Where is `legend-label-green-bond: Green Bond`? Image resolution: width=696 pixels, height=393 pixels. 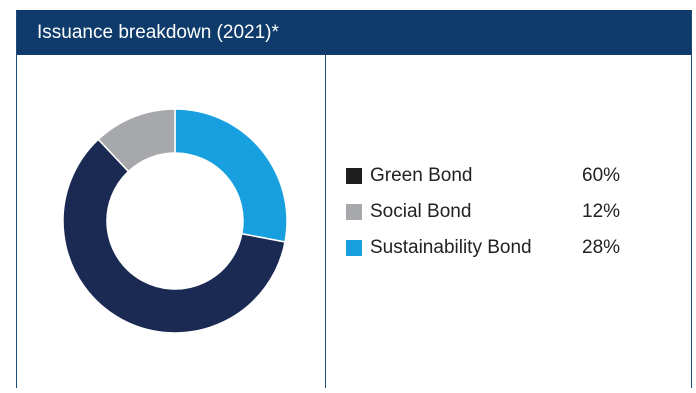
legend-label-green-bond: Green Bond is located at coordinates (421, 175).